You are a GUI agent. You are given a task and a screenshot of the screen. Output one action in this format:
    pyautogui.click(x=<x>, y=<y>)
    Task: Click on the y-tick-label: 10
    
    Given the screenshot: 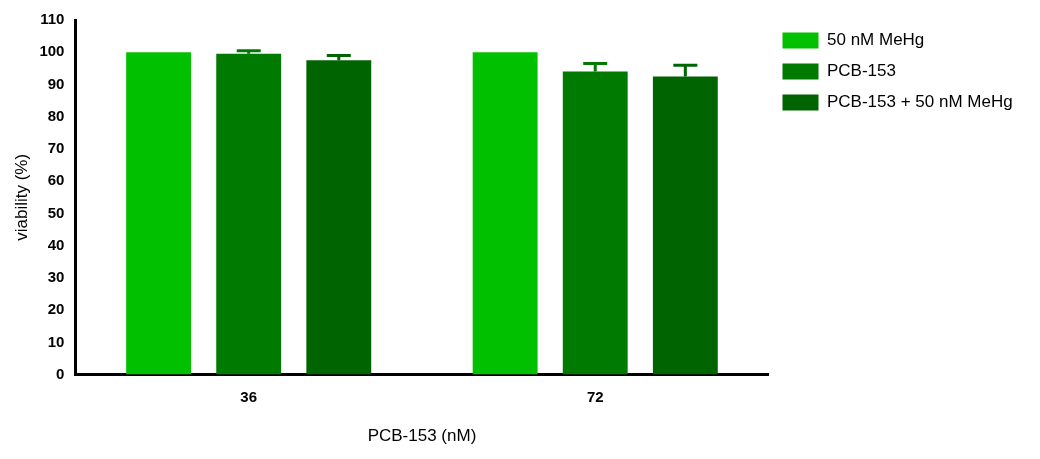 What is the action you would take?
    pyautogui.click(x=56, y=341)
    